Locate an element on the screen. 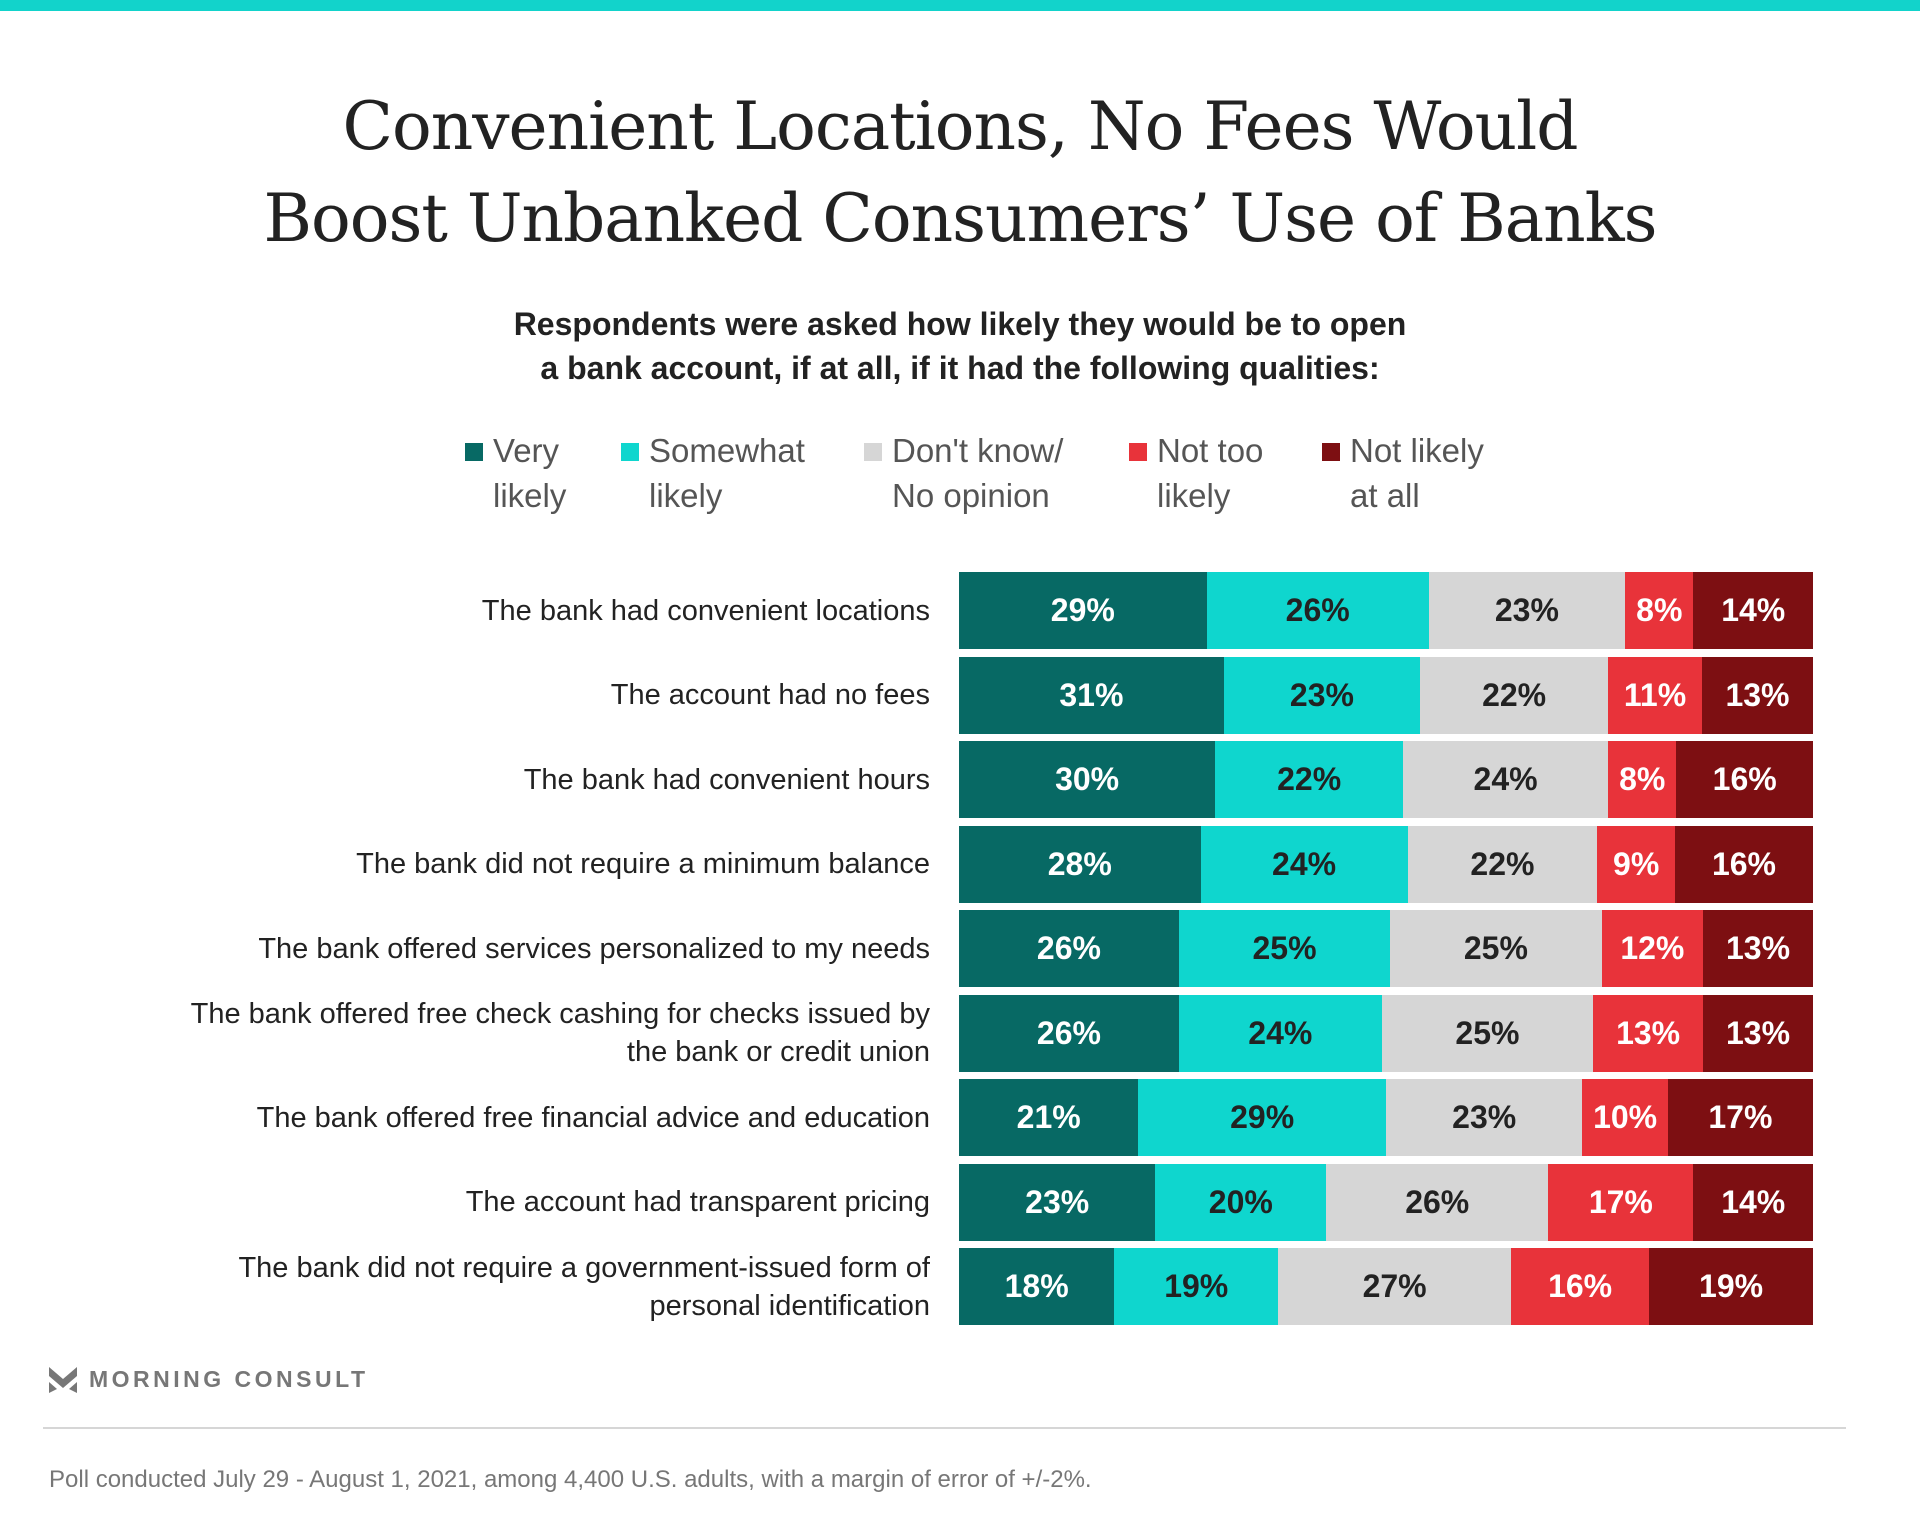 Image resolution: width=1920 pixels, height=1536 pixels. bar-segment: 28% is located at coordinates (1080, 864).